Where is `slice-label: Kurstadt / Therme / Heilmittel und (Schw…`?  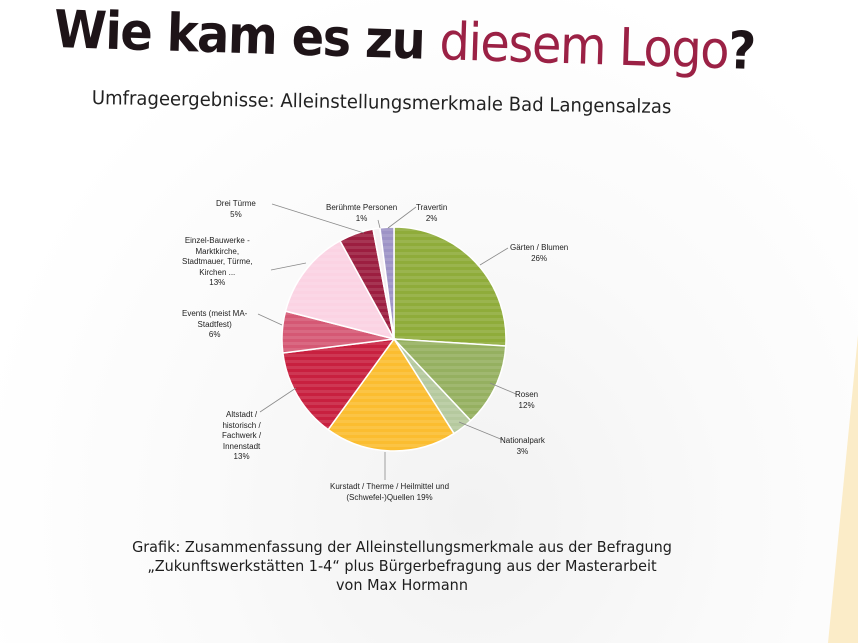
slice-label: Kurstadt / Therme / Heilmittel und (Schw… is located at coordinates (390, 492).